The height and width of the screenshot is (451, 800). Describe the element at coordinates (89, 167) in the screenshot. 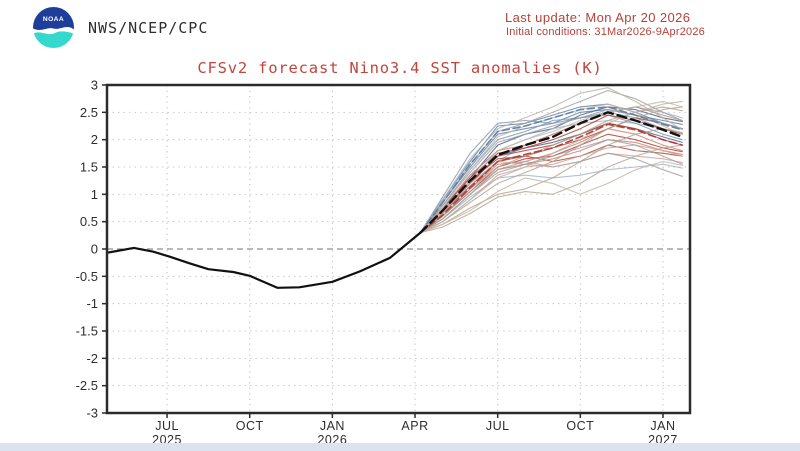

I see `y-tick-label: 1.5` at that location.